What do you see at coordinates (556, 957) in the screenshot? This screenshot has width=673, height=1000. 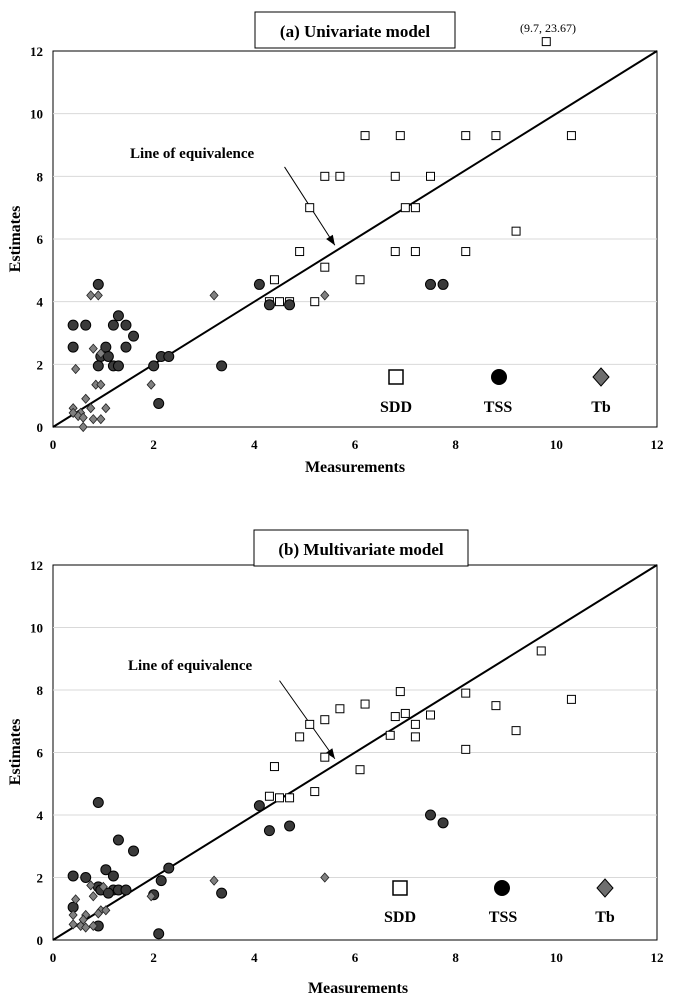 I see `x-tick-label: 10` at bounding box center [556, 957].